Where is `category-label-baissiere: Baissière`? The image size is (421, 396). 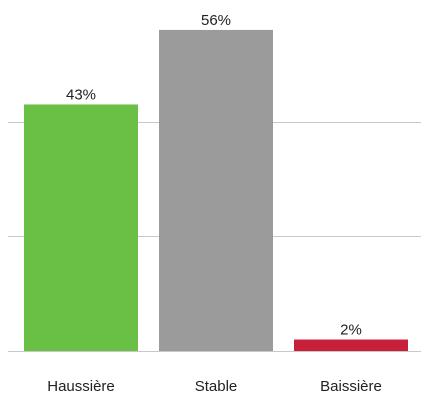 category-label-baissiere: Baissière is located at coordinates (351, 386).